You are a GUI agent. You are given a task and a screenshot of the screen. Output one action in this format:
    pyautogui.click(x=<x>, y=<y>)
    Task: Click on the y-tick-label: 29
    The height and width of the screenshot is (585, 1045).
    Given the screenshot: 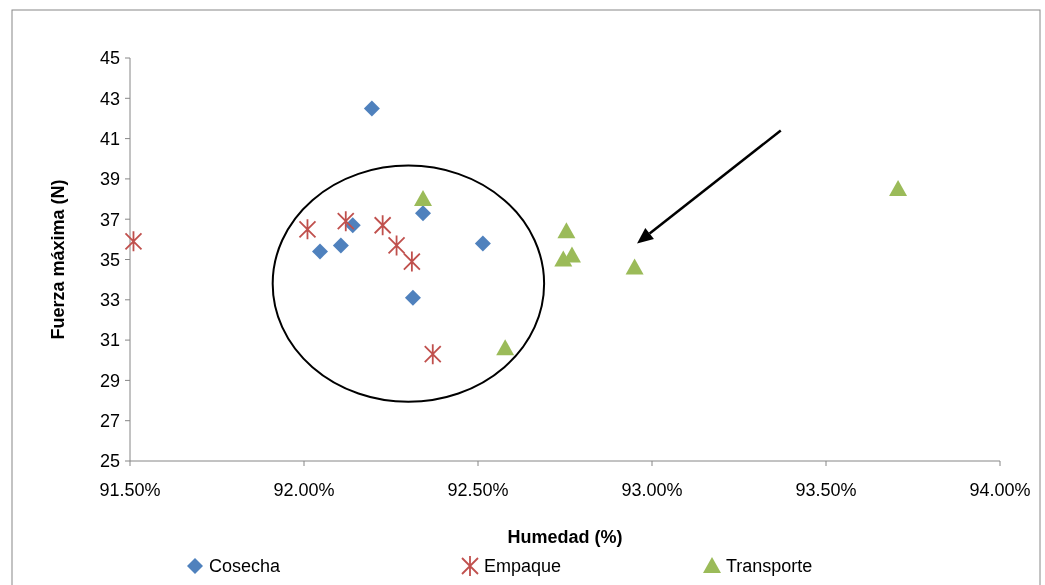 What is the action you would take?
    pyautogui.click(x=109, y=380)
    